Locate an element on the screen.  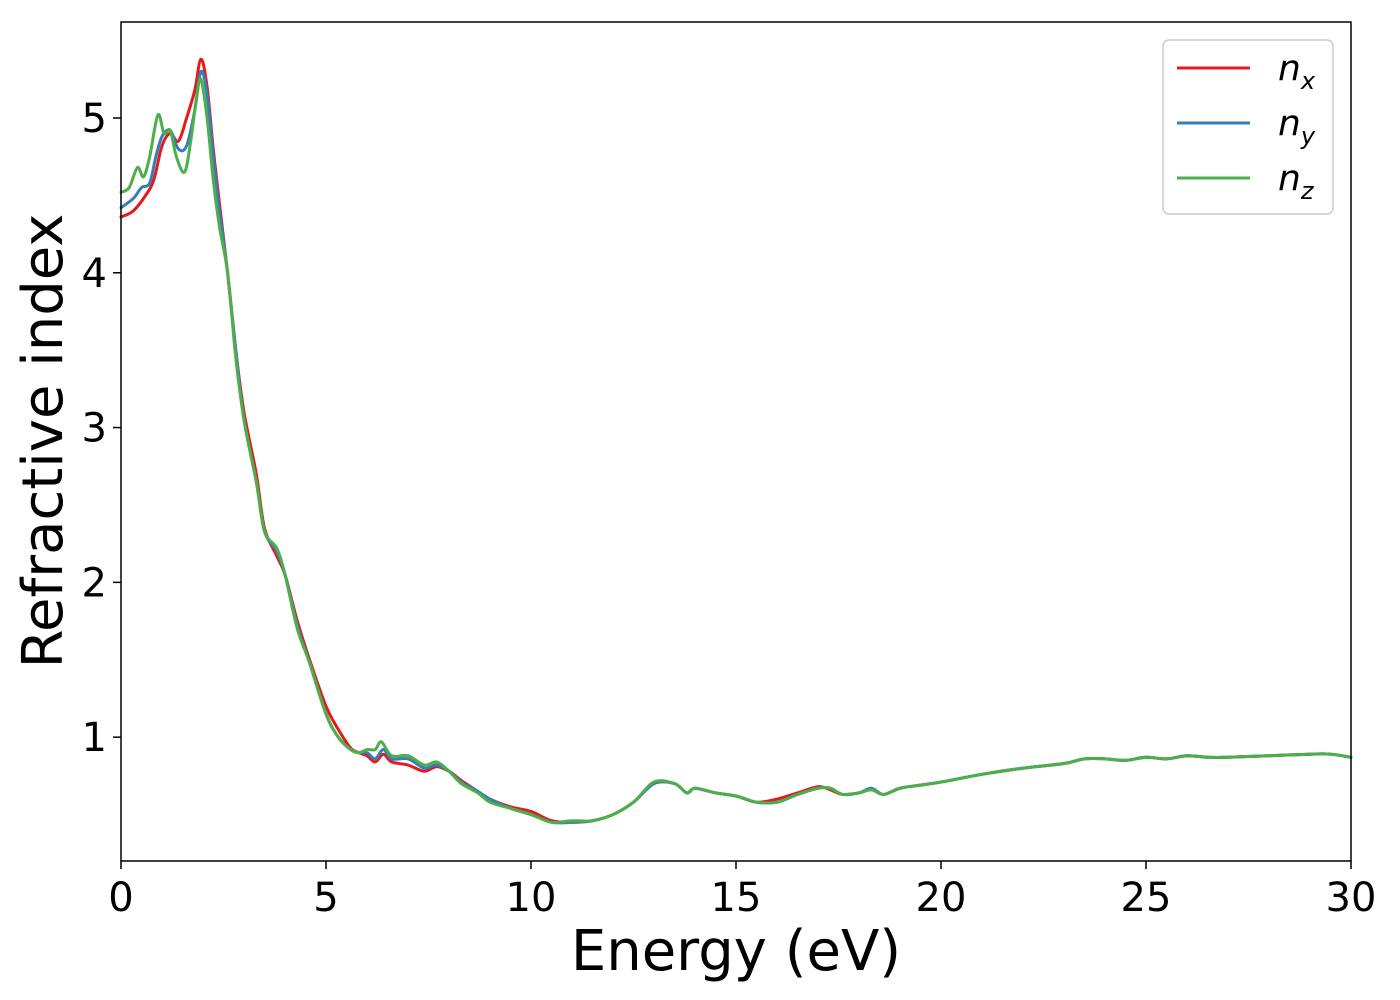
legend-label-subscript: x is located at coordinates (1308, 81).